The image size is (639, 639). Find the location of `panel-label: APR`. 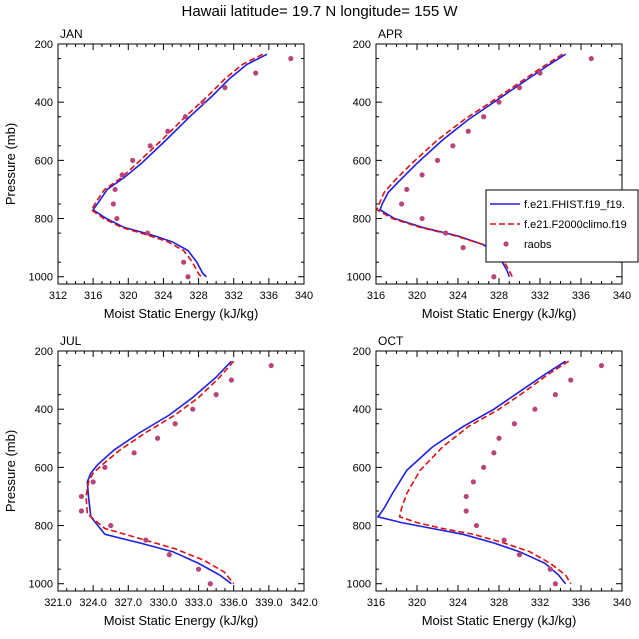

panel-label: APR is located at coordinates (390, 34).